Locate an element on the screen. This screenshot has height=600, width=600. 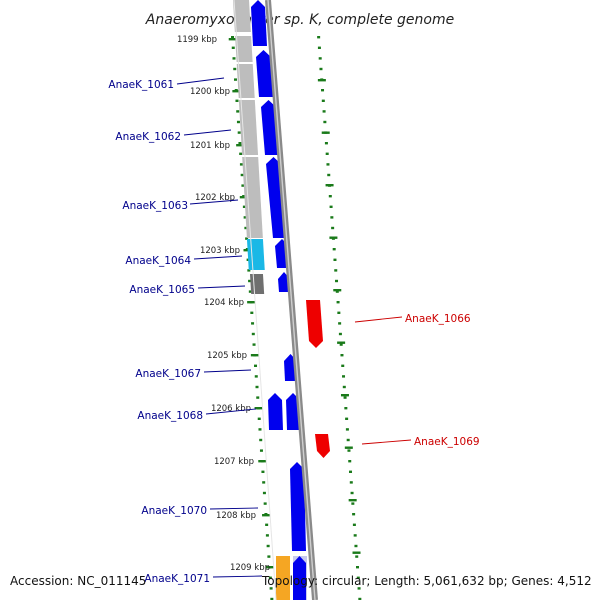
gene-label: AnaeK_1062 is located at coordinates (148, 137).